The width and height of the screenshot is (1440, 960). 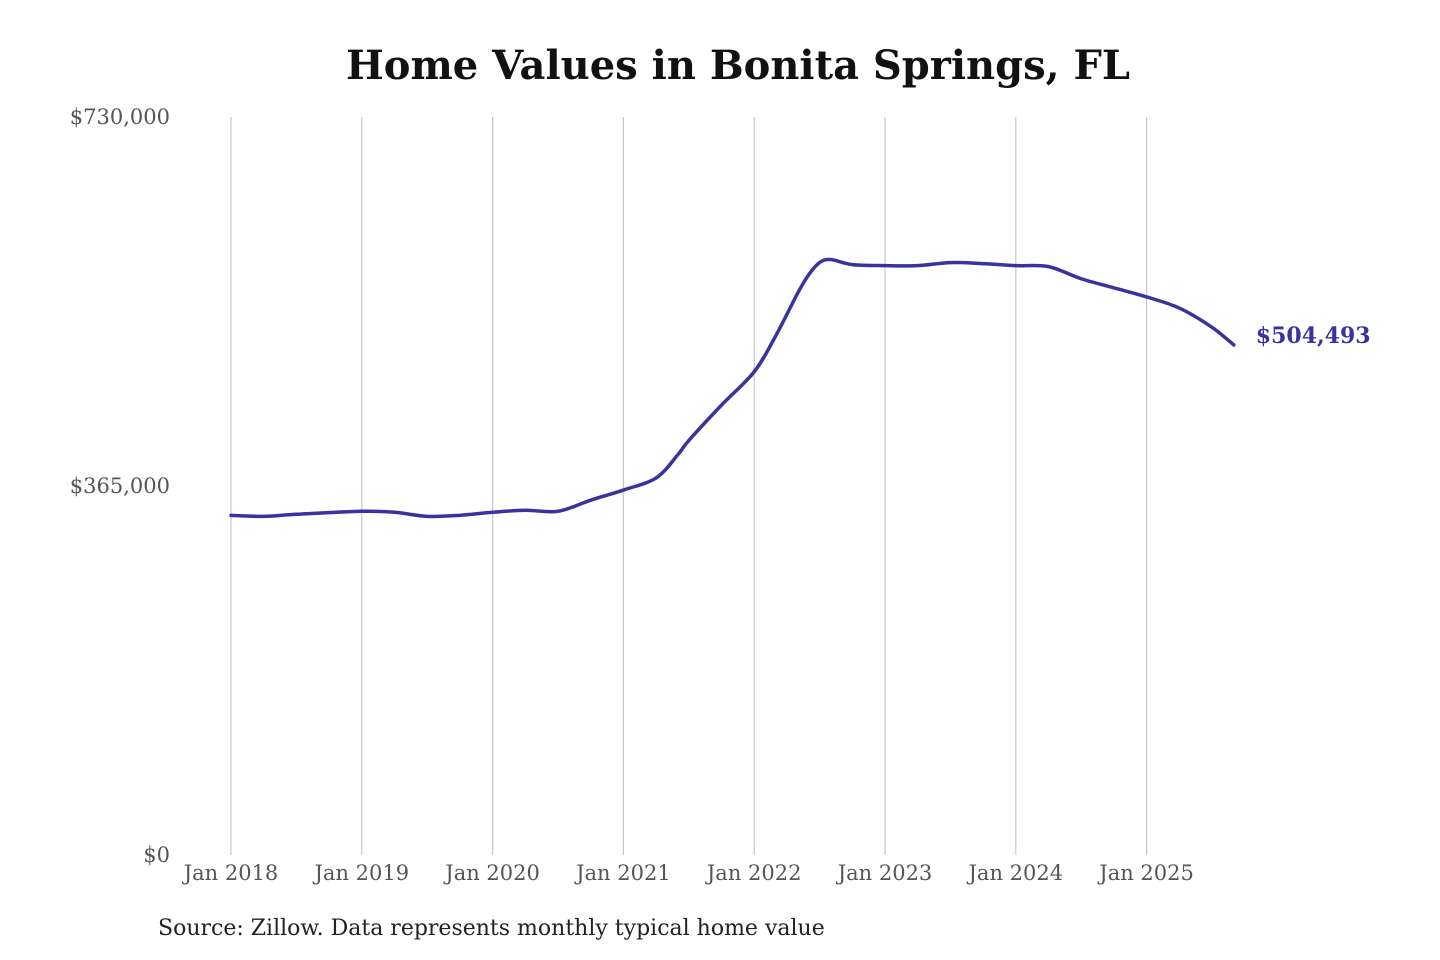 What do you see at coordinates (622, 873) in the screenshot?
I see `x-tick-label: Jan 2021` at bounding box center [622, 873].